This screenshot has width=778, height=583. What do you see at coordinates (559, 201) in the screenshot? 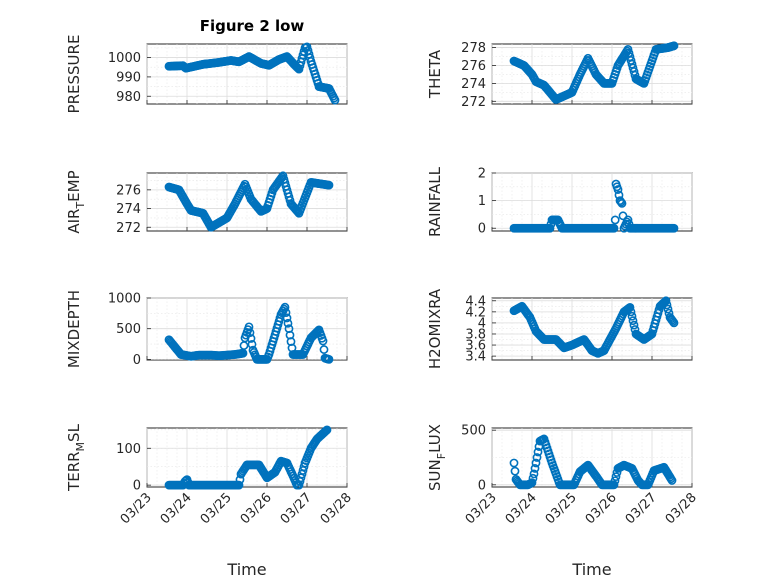
I see `subplot-rainfall: 0 1 2 RAINFALL` at bounding box center [559, 201].